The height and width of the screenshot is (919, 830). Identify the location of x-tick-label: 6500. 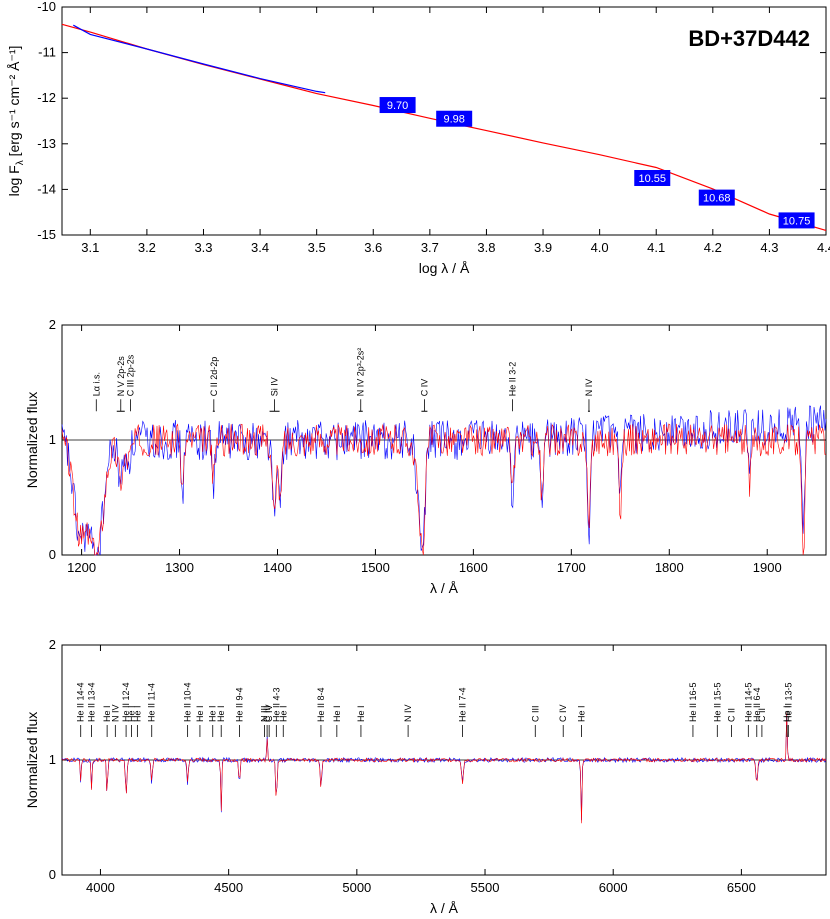
(741, 887).